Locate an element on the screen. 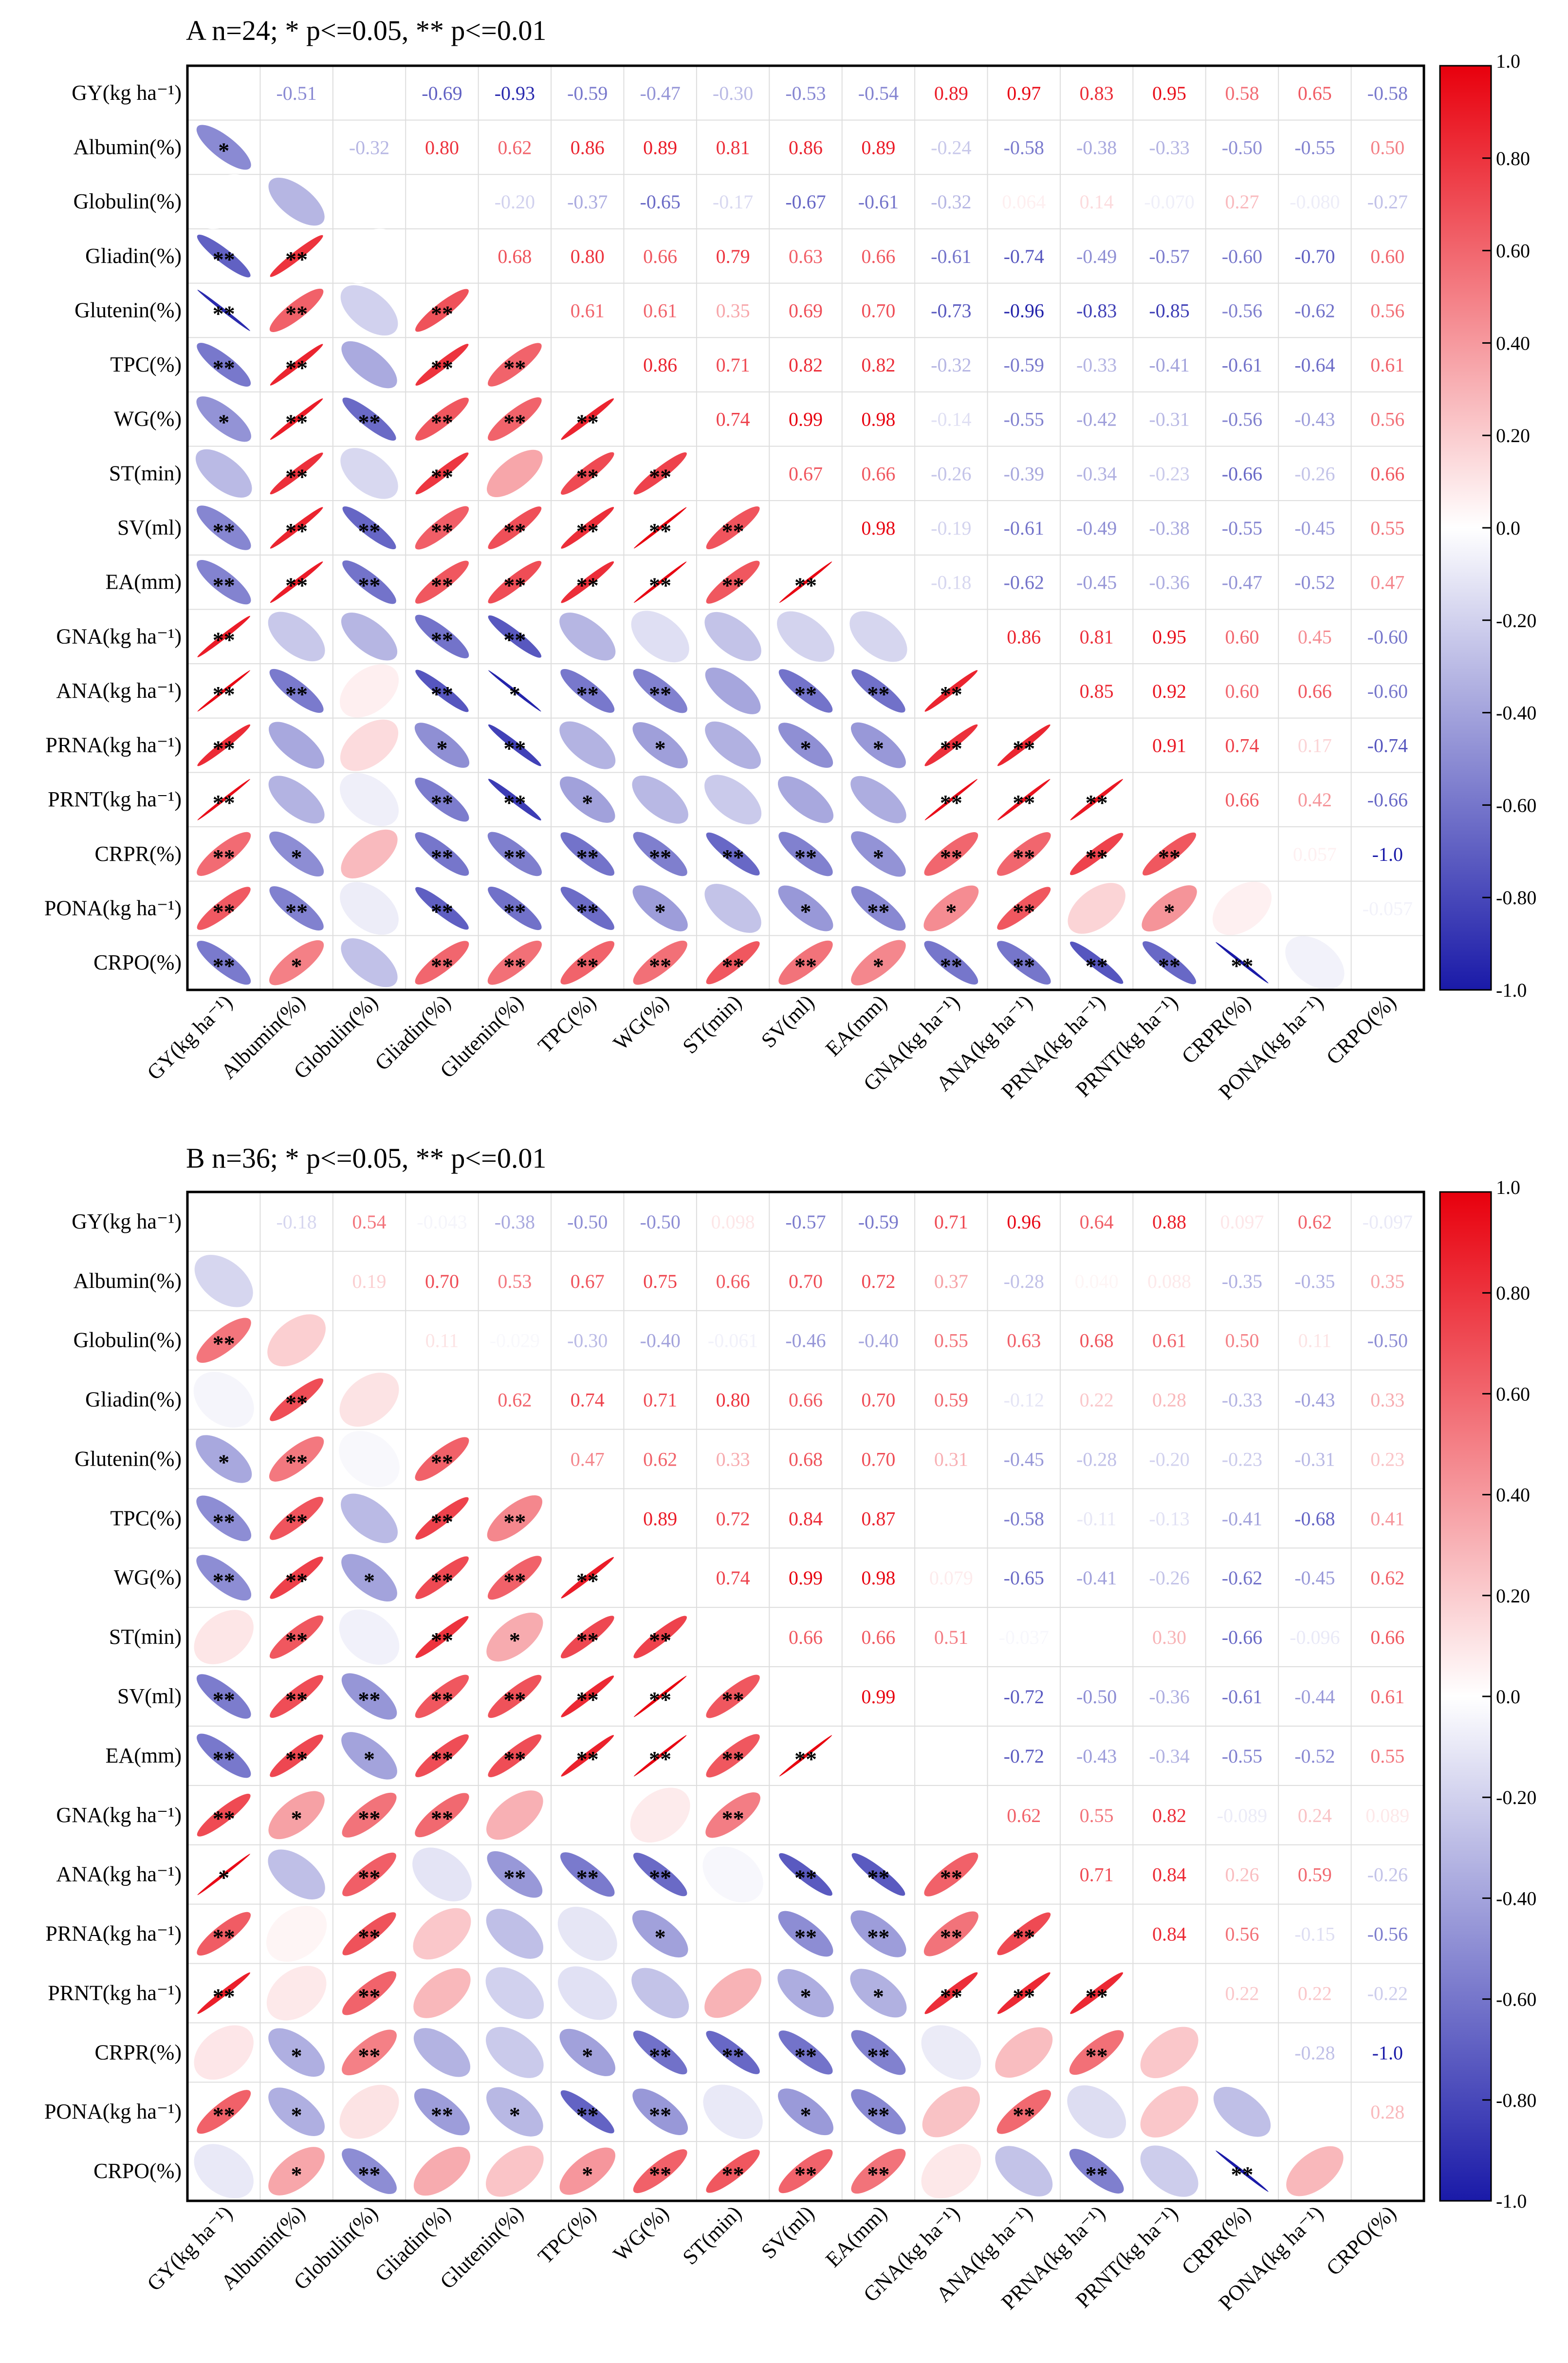 Image resolution: width=1568 pixels, height=2363 pixels. corr-value: -0.38 is located at coordinates (1169, 528).